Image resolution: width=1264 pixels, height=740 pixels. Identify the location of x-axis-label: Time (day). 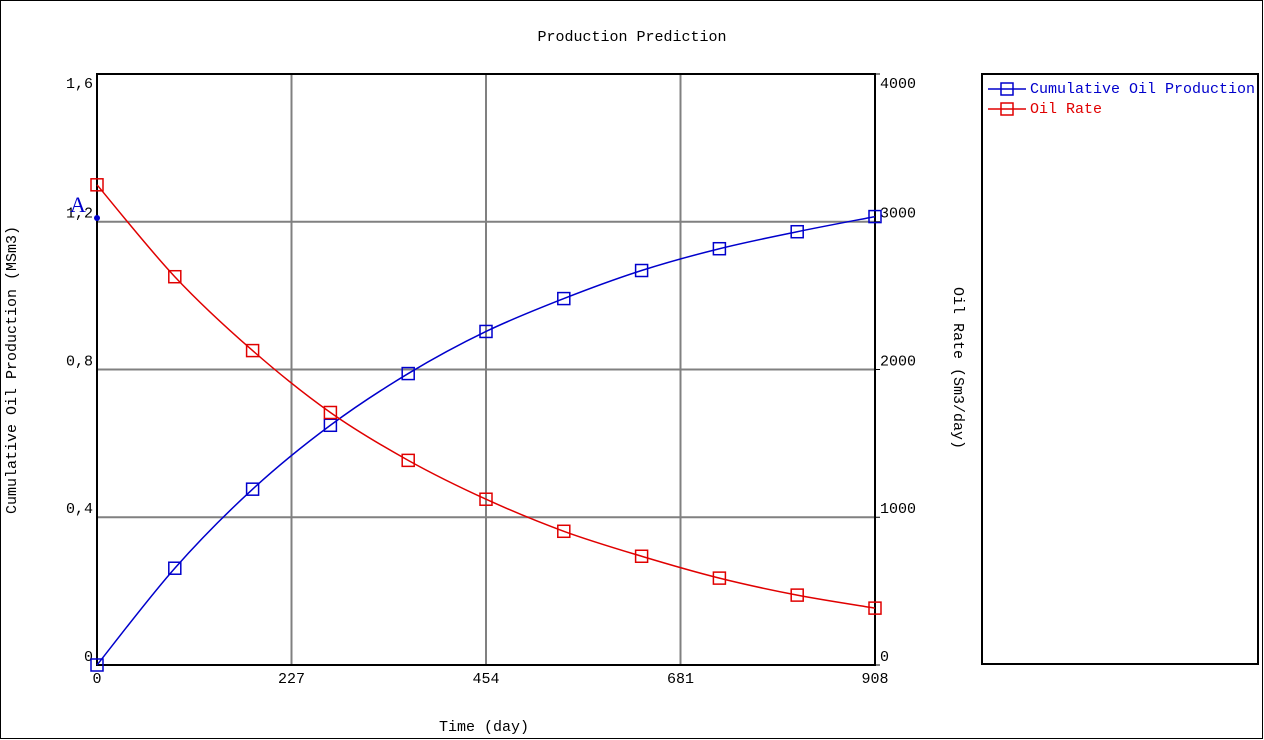
(484, 727).